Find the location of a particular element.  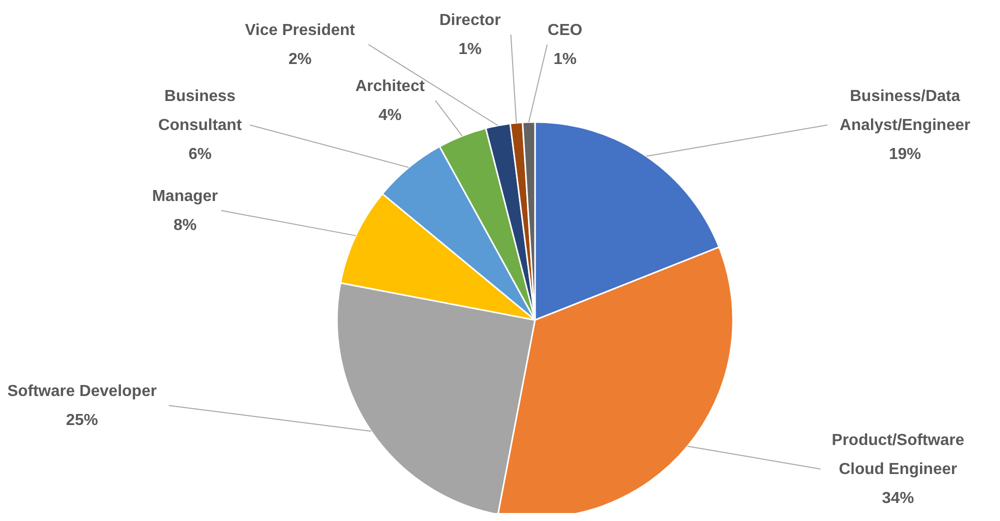

slice-label: CEO is located at coordinates (565, 30).